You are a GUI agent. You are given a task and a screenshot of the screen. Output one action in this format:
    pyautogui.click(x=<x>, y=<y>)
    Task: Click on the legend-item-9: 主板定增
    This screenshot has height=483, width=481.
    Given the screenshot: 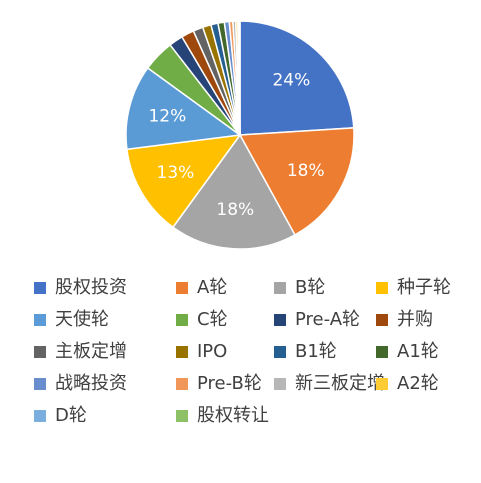 What is the action you would take?
    pyautogui.click(x=80, y=352)
    